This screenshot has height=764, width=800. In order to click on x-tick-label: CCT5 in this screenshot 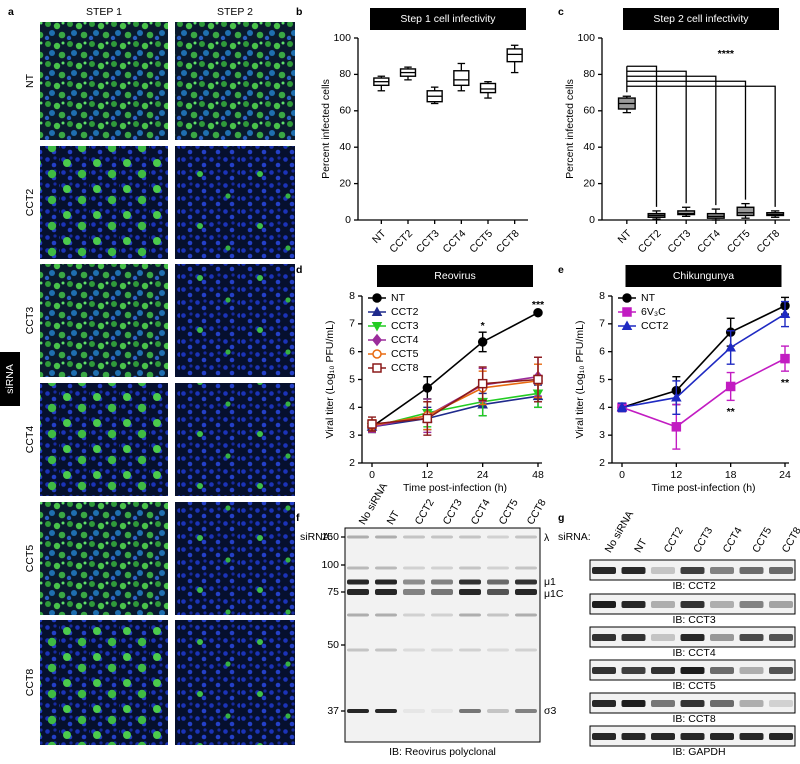, I will do `click(739, 241)`.